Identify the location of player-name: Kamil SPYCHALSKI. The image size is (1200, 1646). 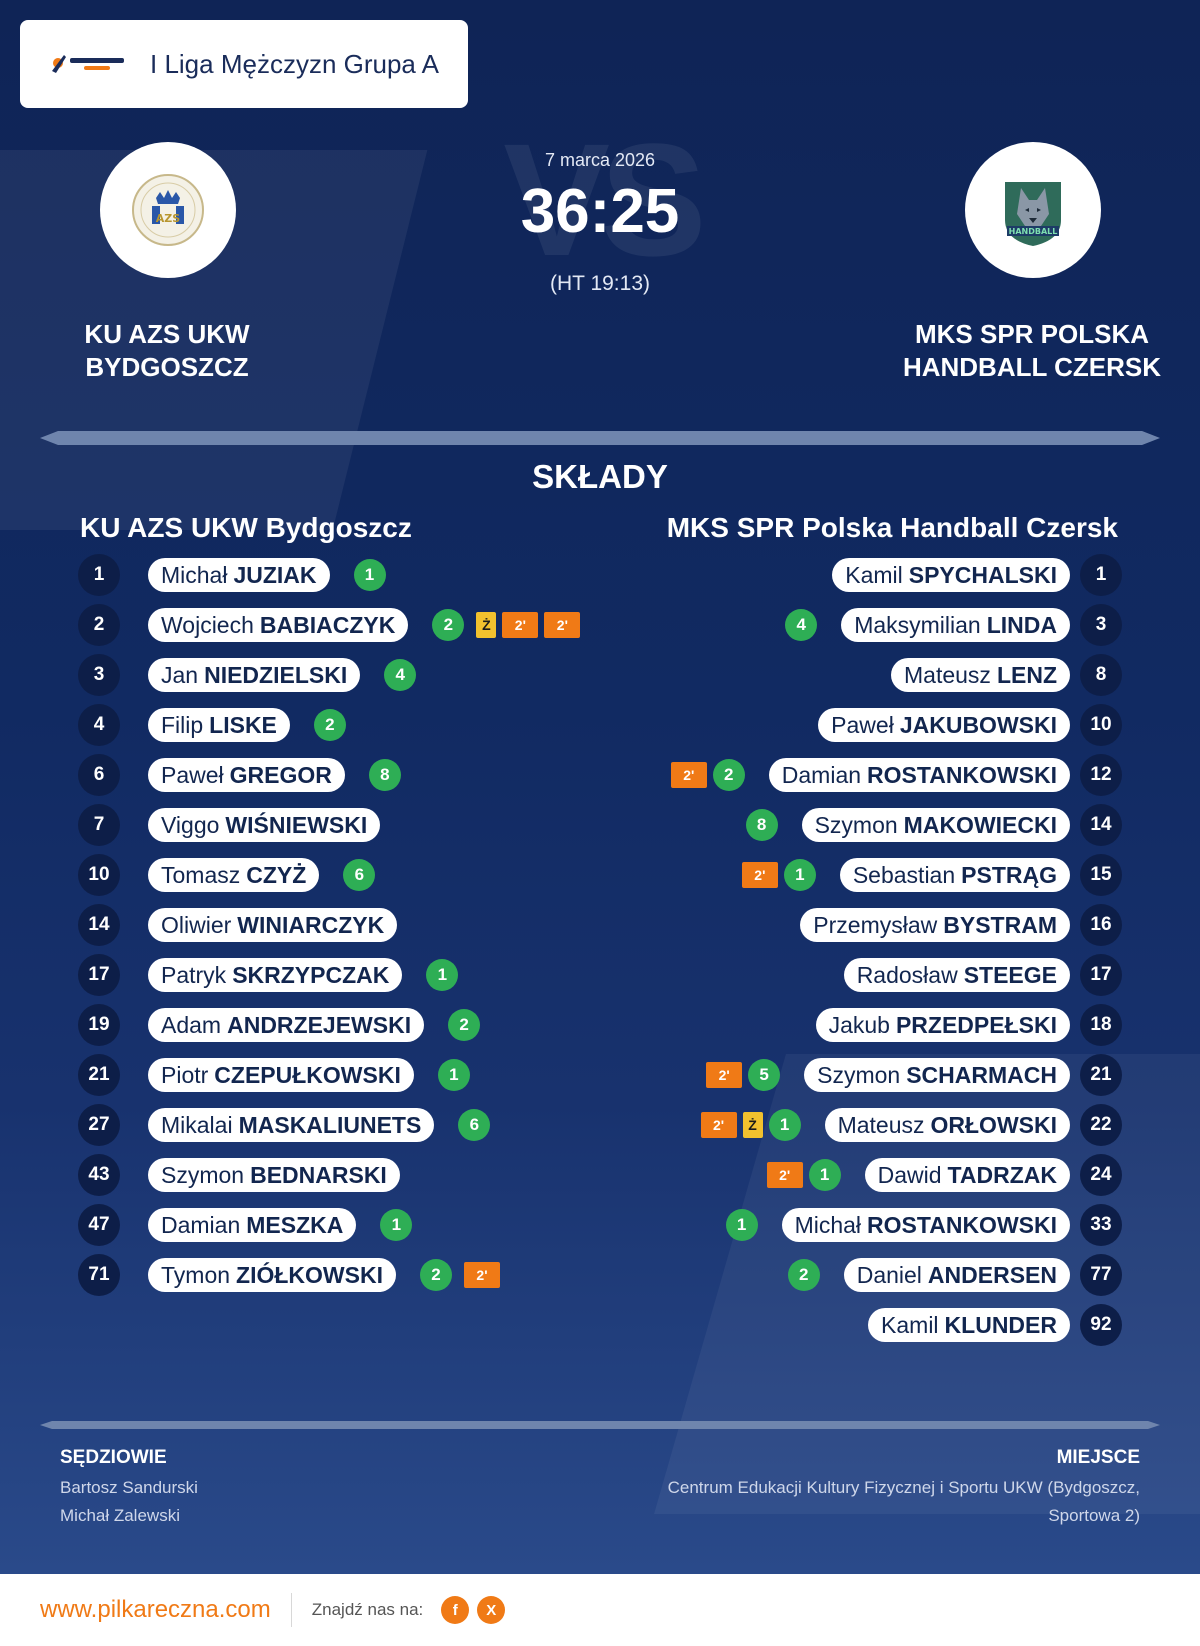
(951, 575).